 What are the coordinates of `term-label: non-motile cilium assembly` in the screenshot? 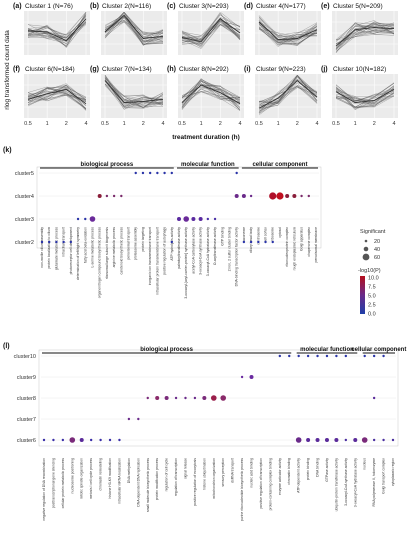 It's located at (42, 247).